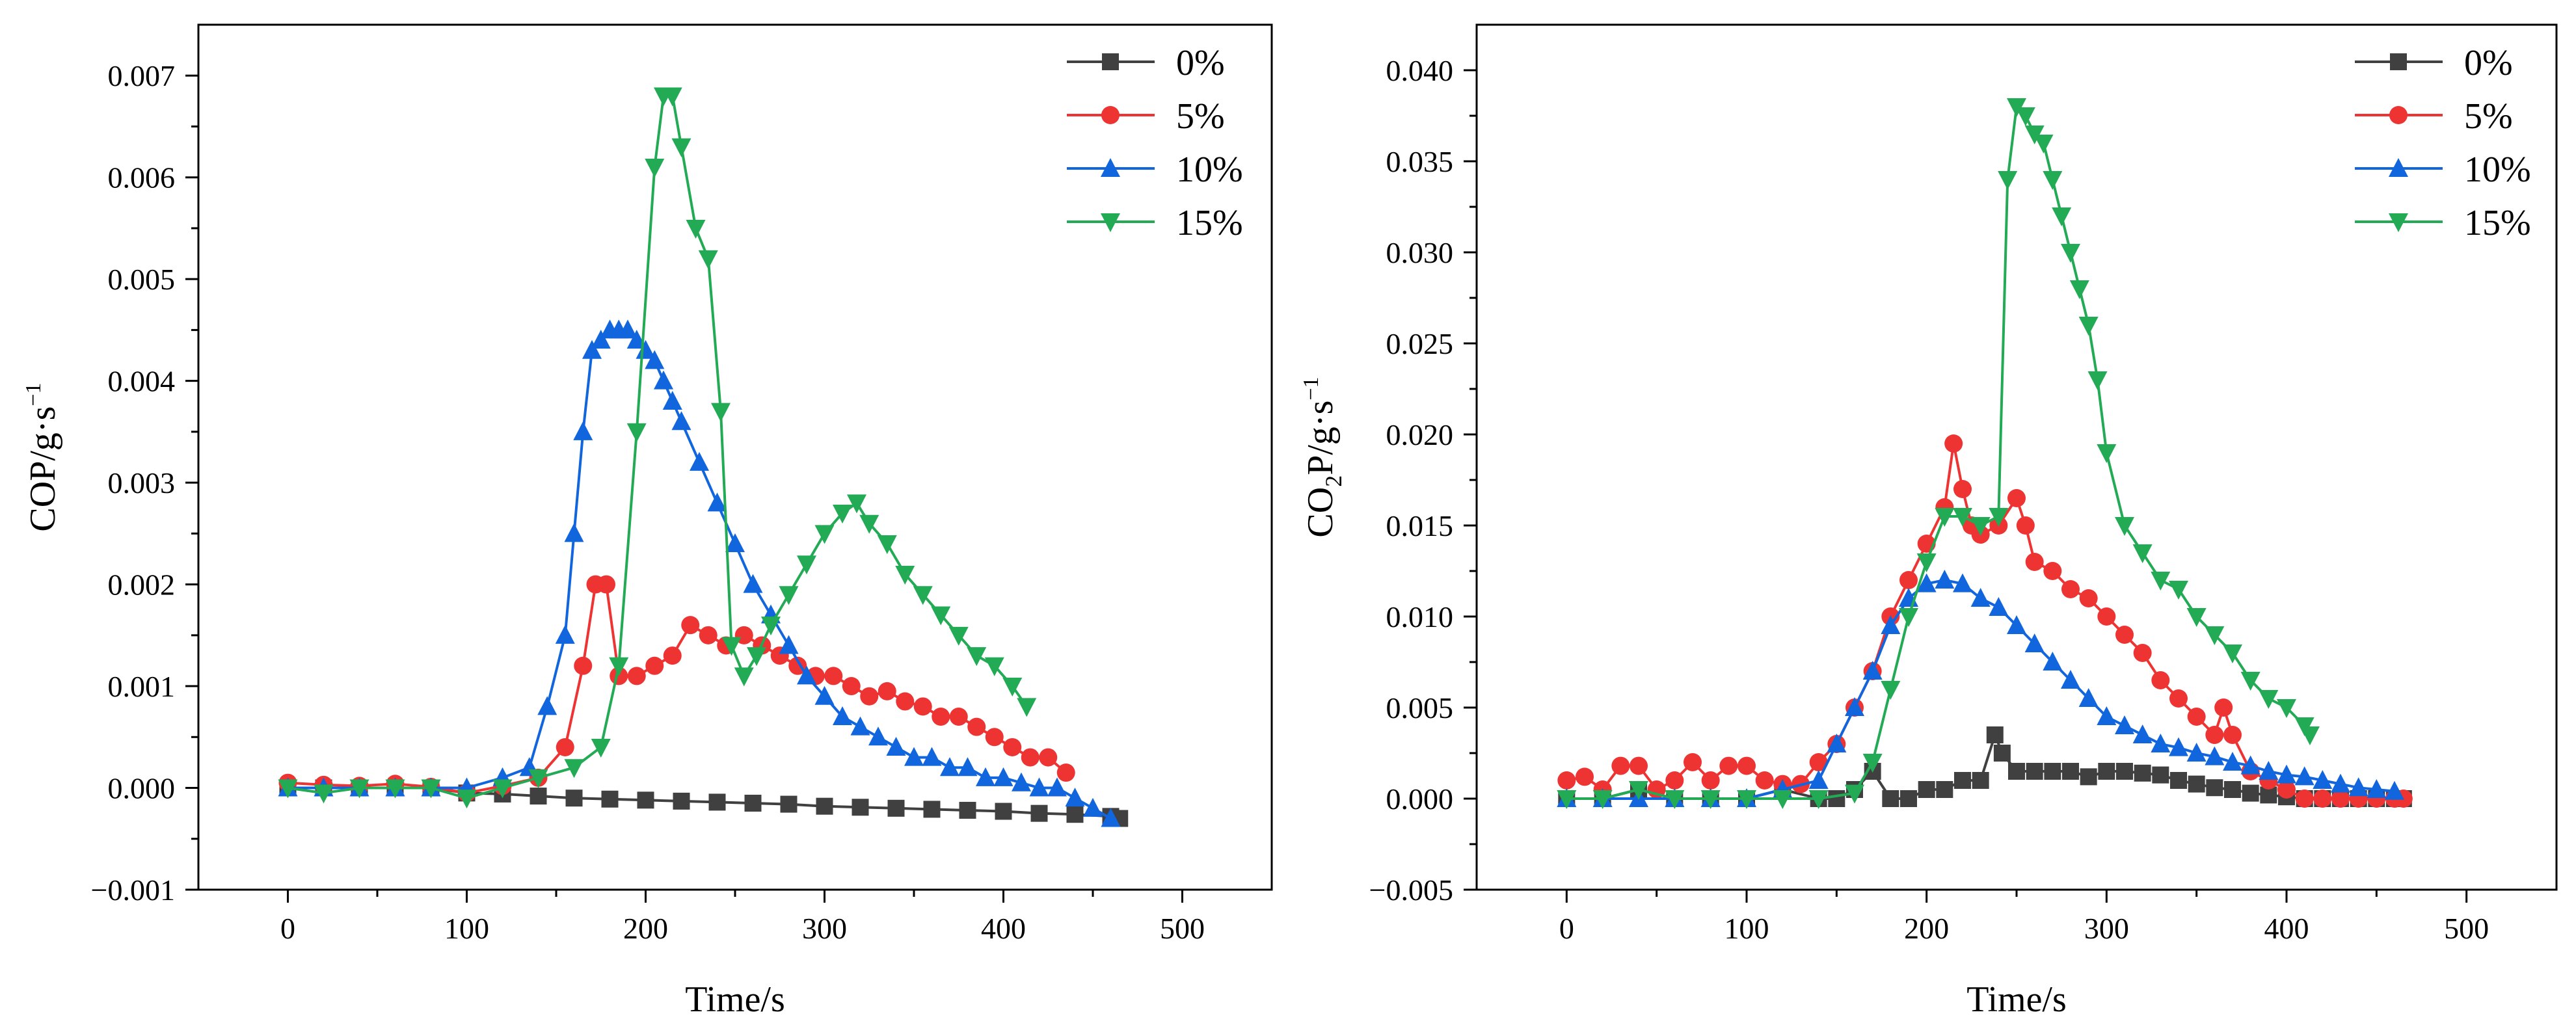  What do you see at coordinates (1146, 63) in the screenshot?
I see `legend-item: 0%` at bounding box center [1146, 63].